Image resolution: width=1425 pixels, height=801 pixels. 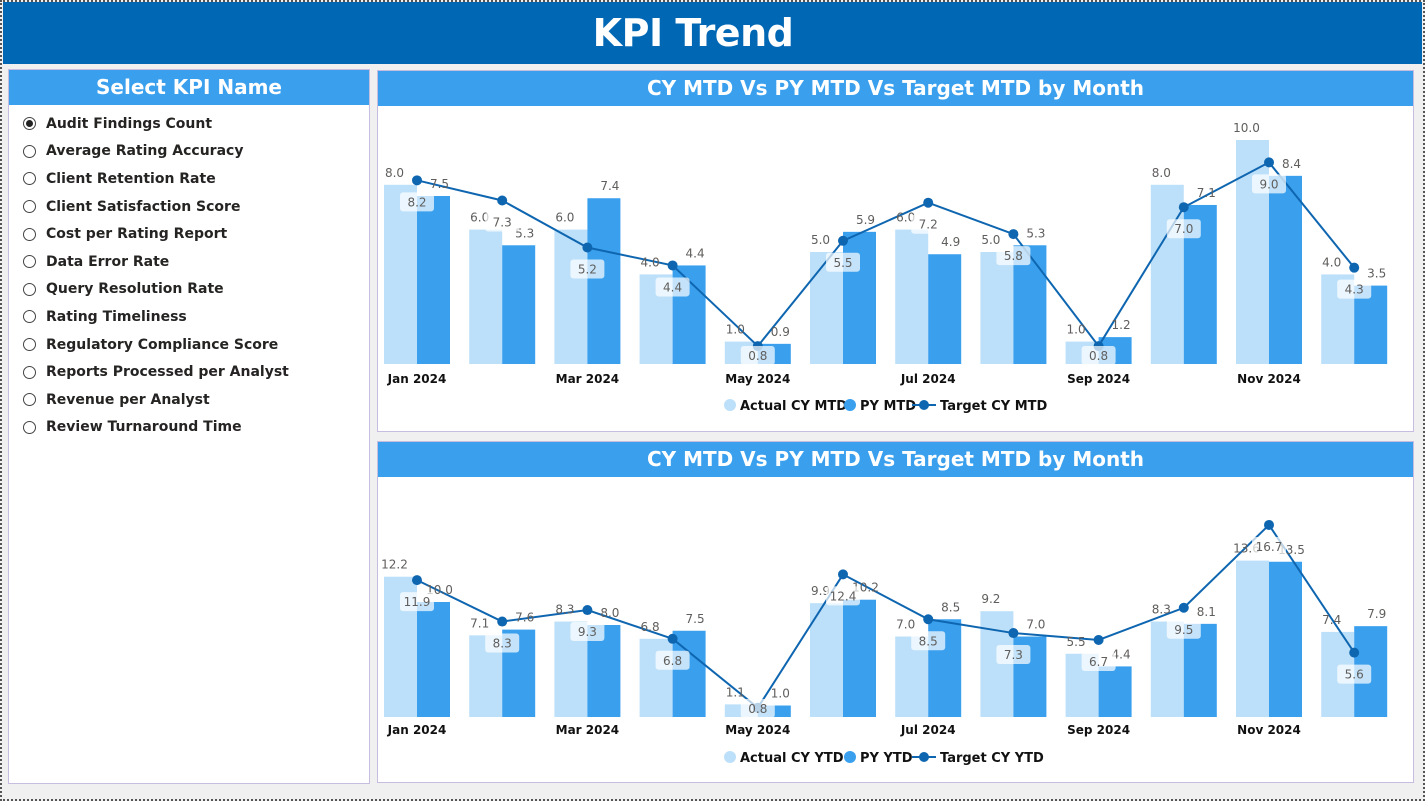 What do you see at coordinates (135, 289) in the screenshot?
I see `kpi-option-label: Query Resolution Rate` at bounding box center [135, 289].